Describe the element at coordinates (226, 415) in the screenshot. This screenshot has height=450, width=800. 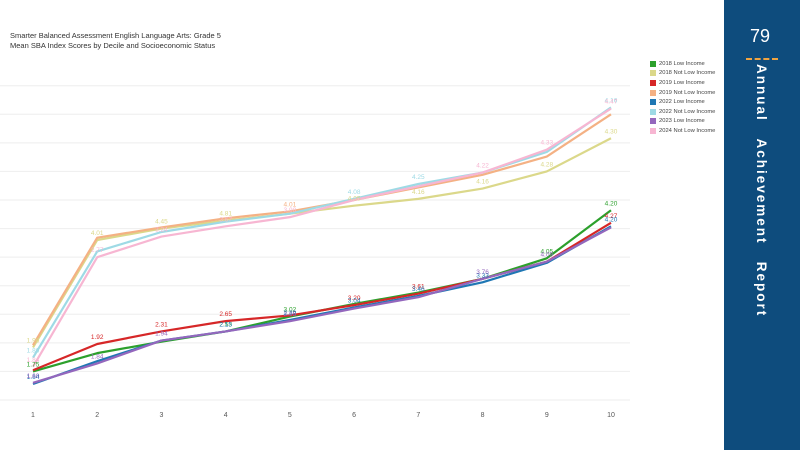
I see `x-tick-label: 4` at that location.